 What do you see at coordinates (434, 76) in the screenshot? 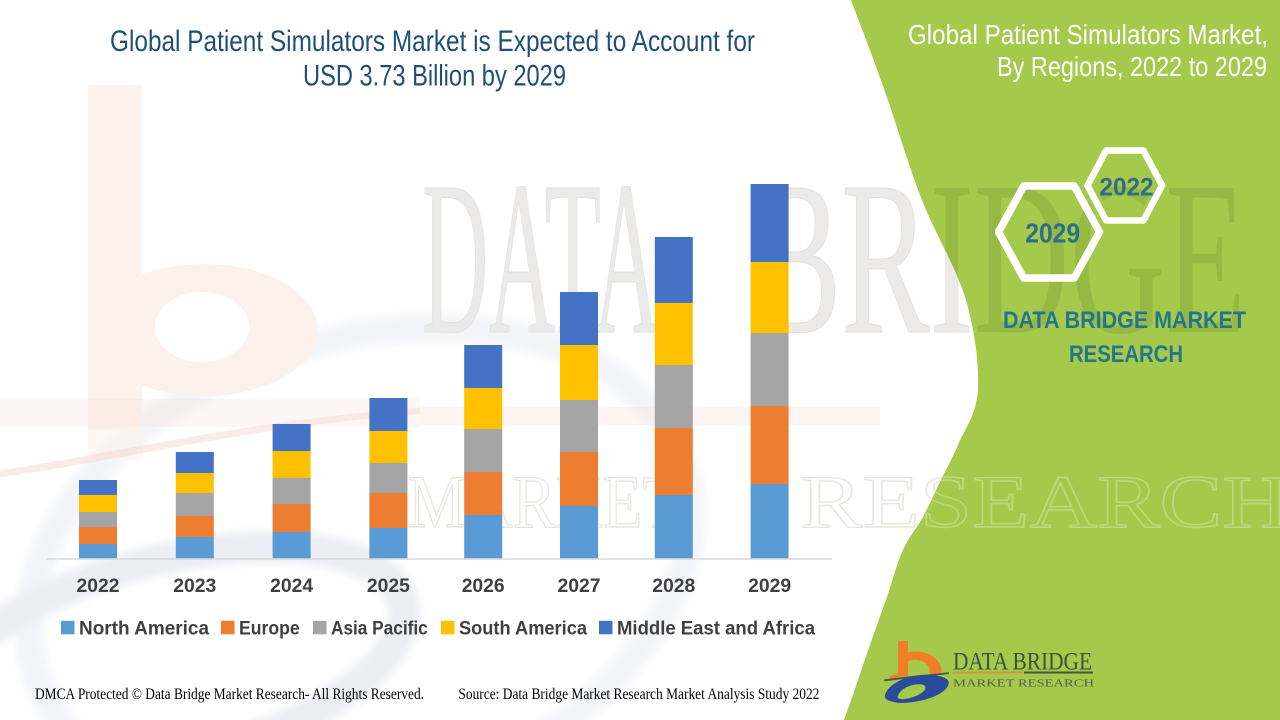
I see `svg-text: USD 3.73 Billion by 2029` at bounding box center [434, 76].